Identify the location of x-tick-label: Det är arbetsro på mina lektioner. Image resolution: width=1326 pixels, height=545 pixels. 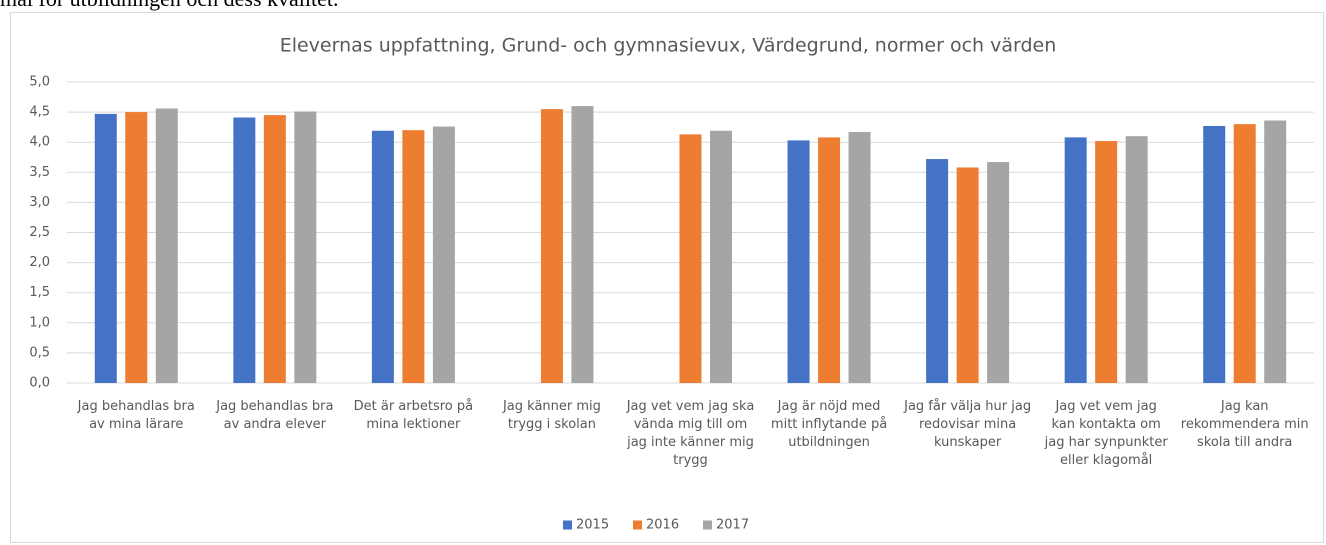
(413, 415).